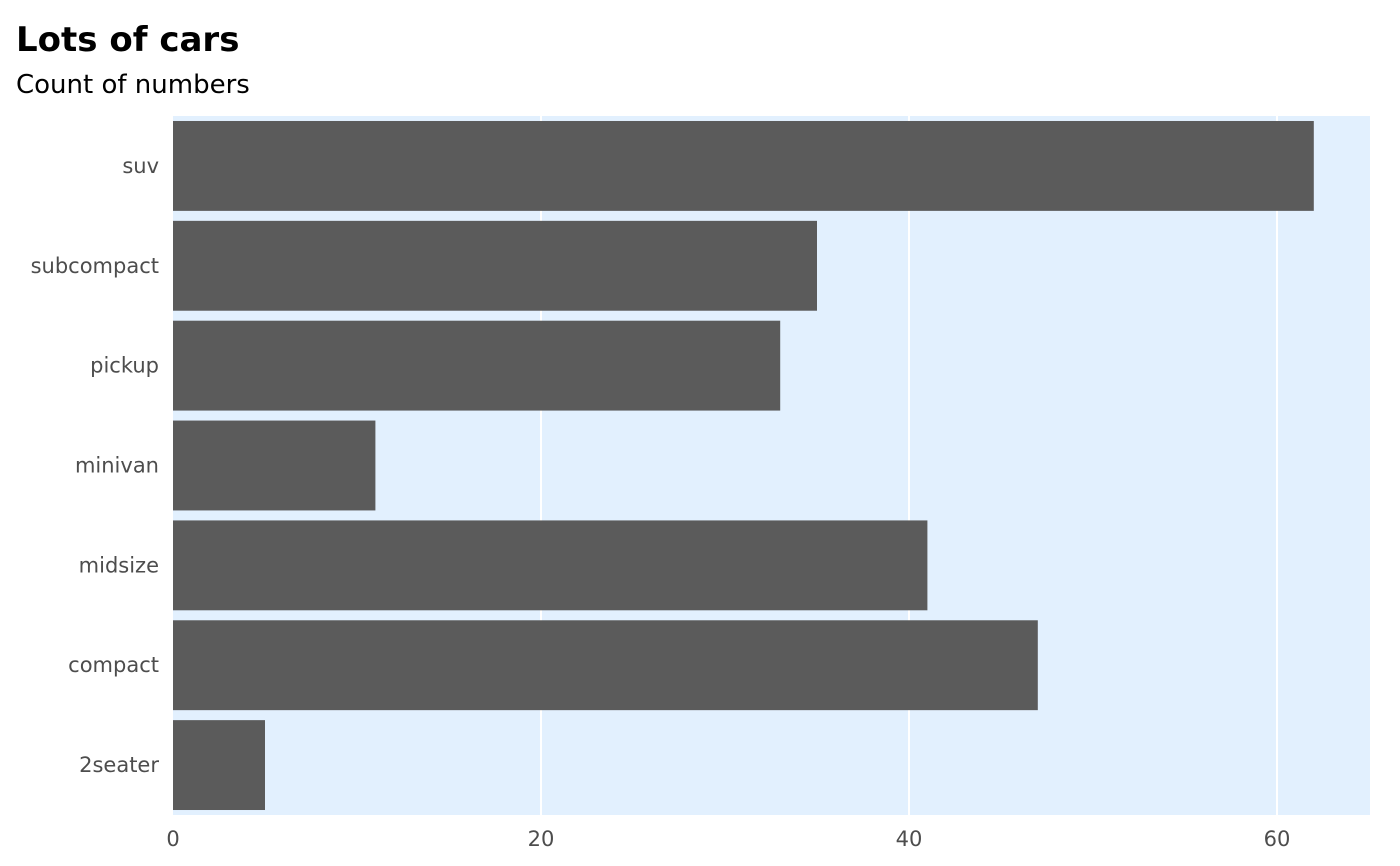  What do you see at coordinates (743, 165) in the screenshot?
I see `bar-suv` at bounding box center [743, 165].